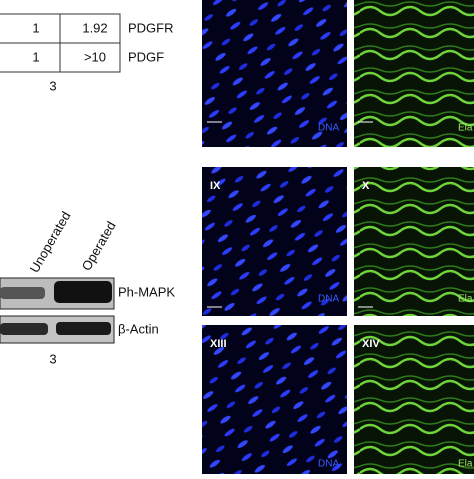 The width and height of the screenshot is (474, 479). Describe the element at coordinates (146, 56) in the screenshot. I see `row-label: PDGF` at that location.